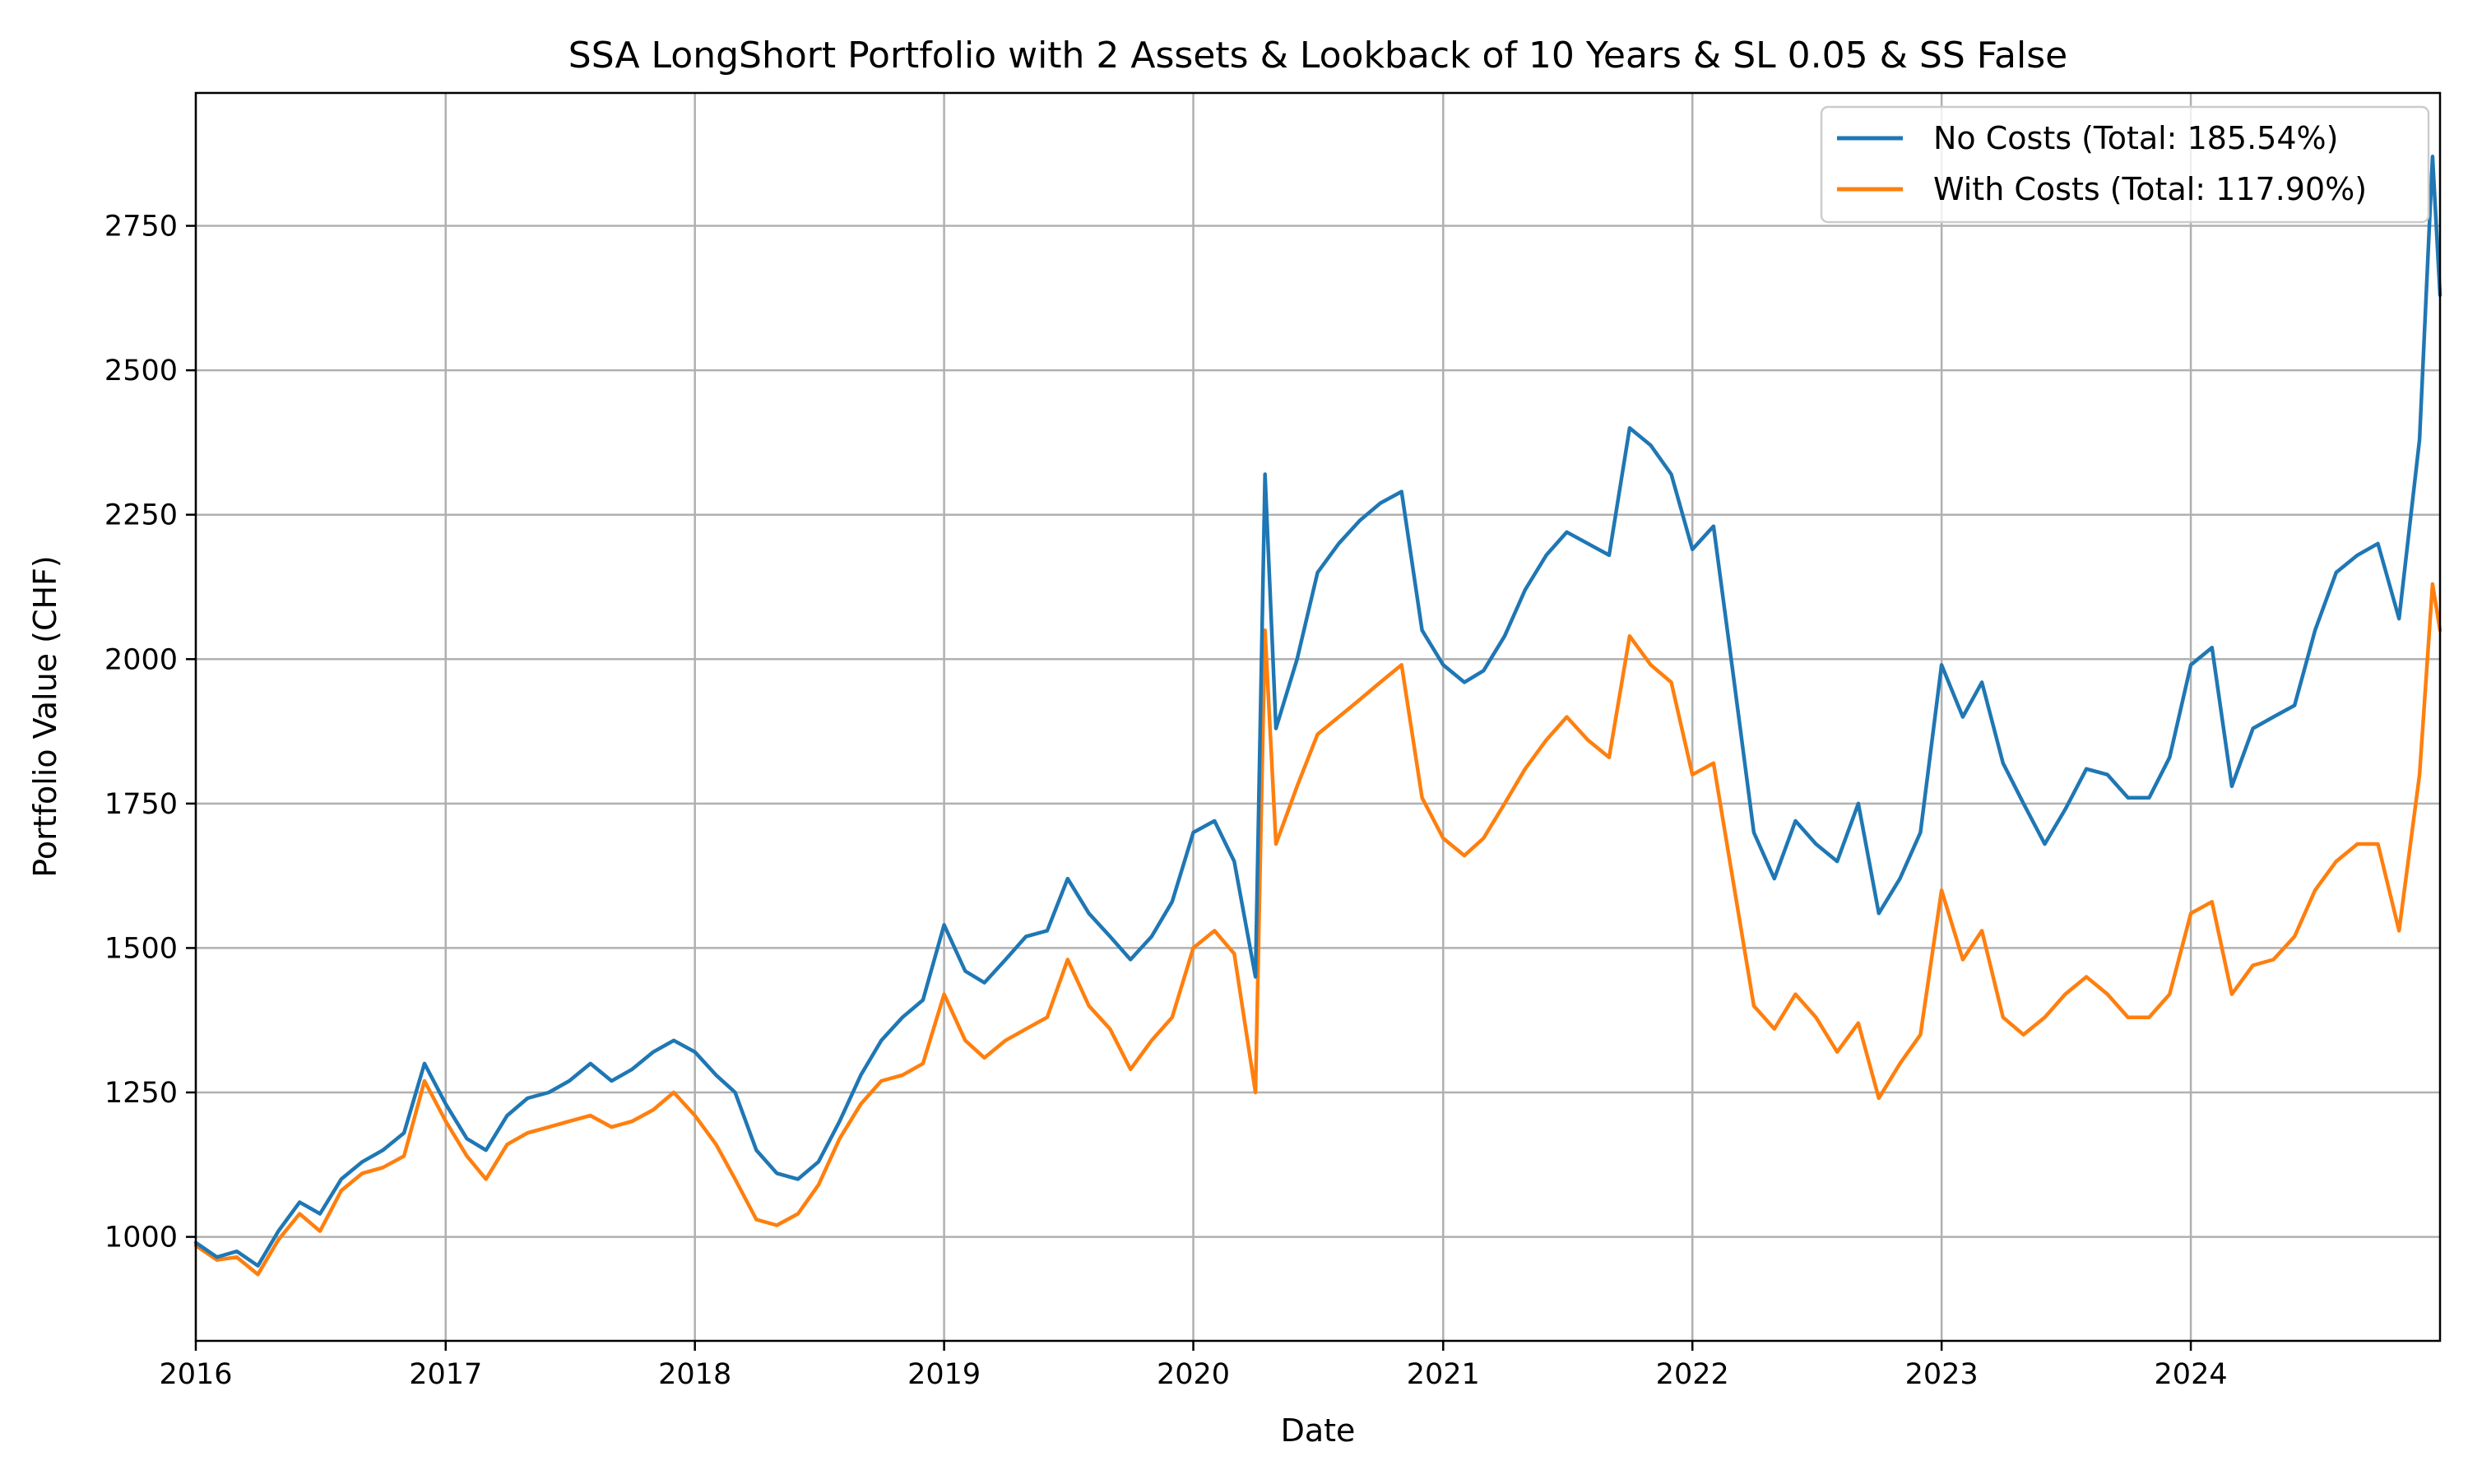 This screenshot has height=1484, width=2468. What do you see at coordinates (694, 1374) in the screenshot?
I see `x-tick-label: 2018` at bounding box center [694, 1374].